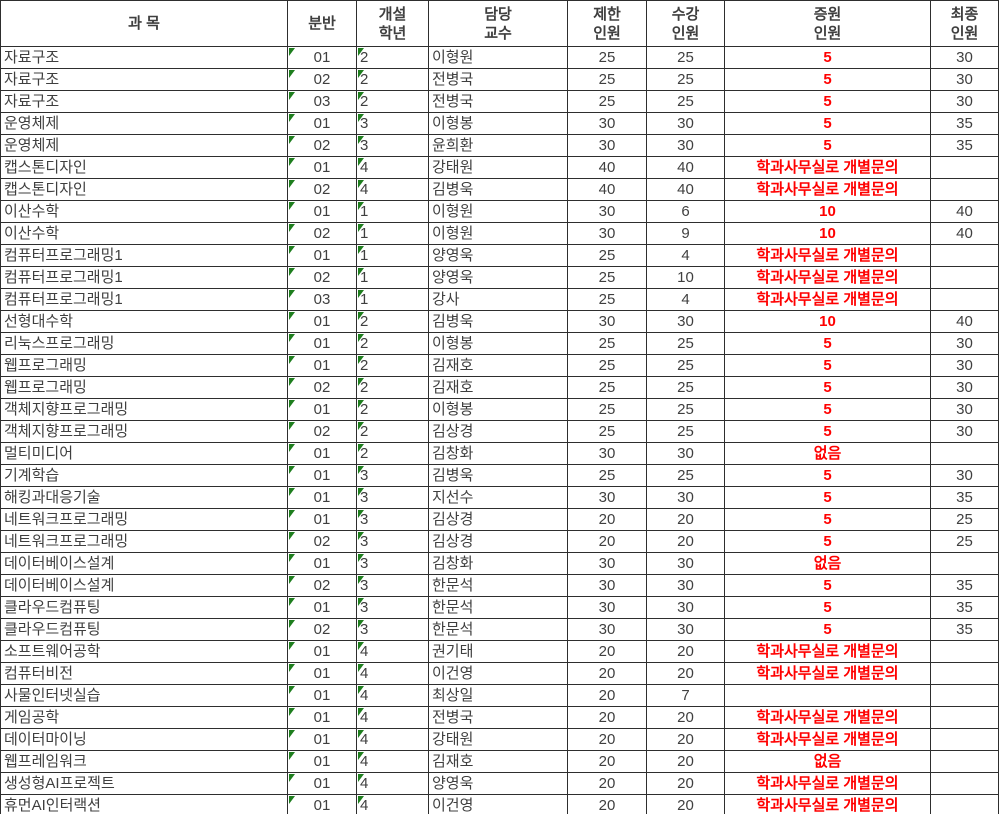  What do you see at coordinates (498, 629) in the screenshot?
I see `cell-professor: 한문석` at bounding box center [498, 629].